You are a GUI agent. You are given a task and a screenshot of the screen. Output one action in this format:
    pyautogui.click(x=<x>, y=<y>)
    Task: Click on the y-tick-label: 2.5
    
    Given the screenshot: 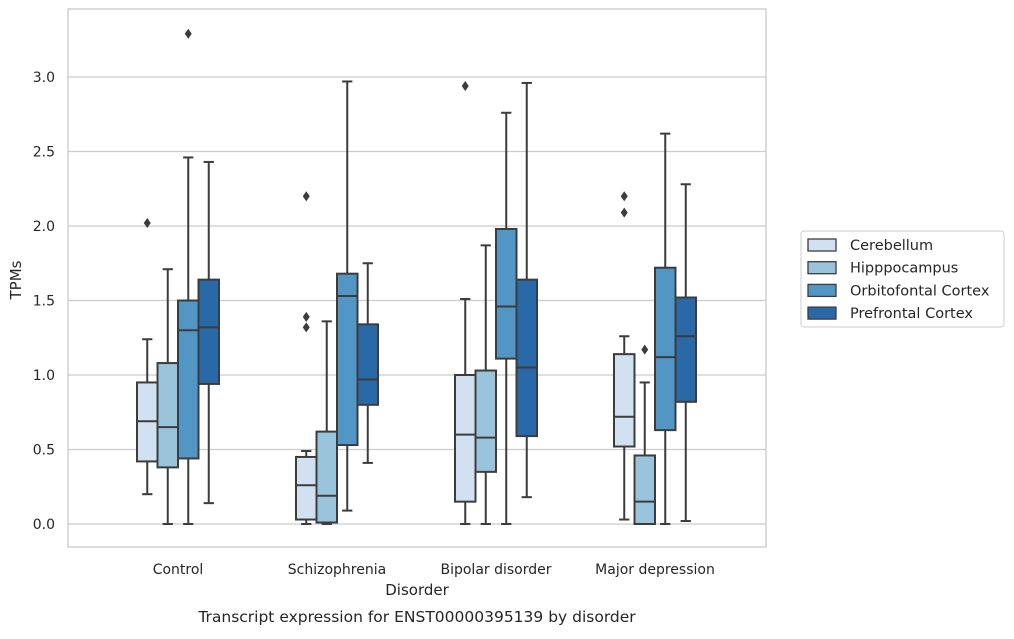 What is the action you would take?
    pyautogui.click(x=44, y=153)
    